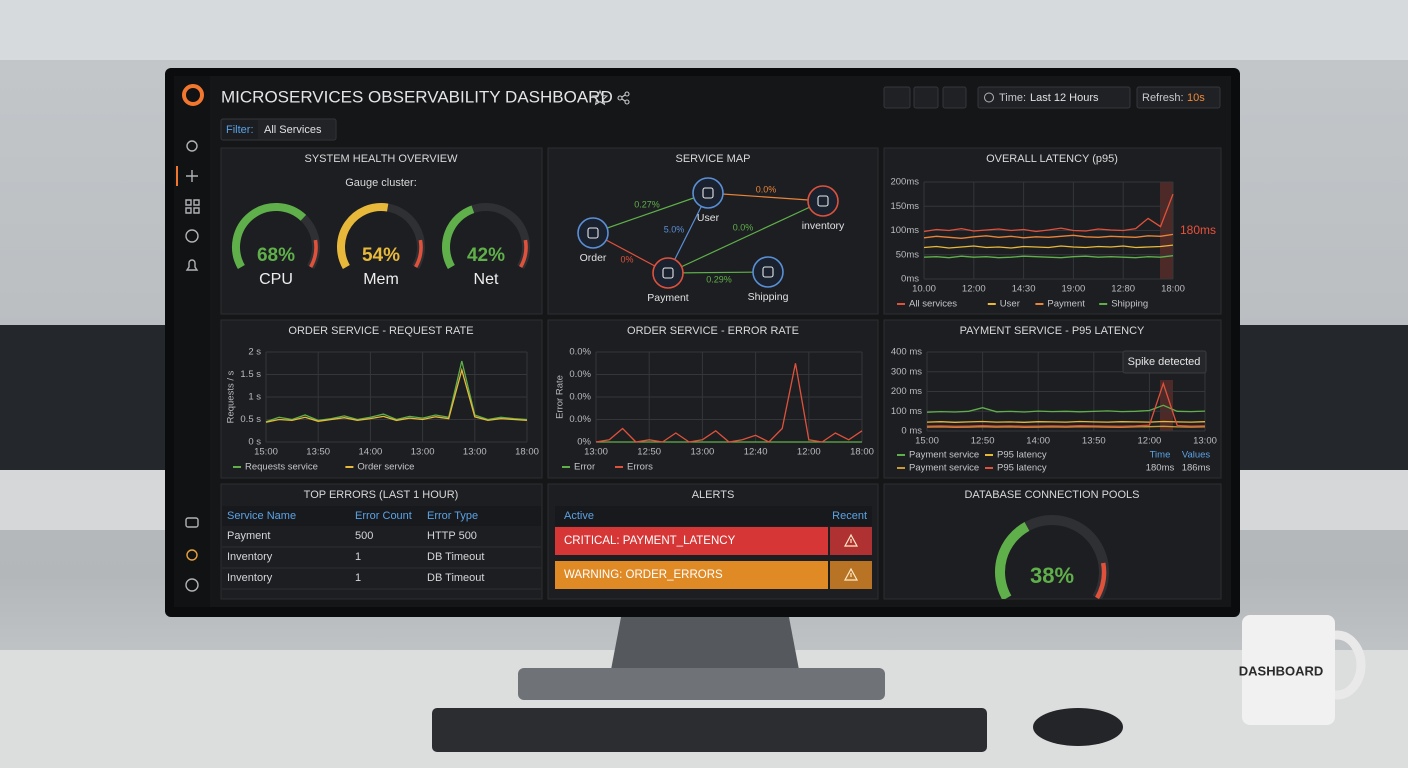 The image size is (1408, 768). Describe the element at coordinates (192, 176) in the screenshot. I see `add-icon` at that location.